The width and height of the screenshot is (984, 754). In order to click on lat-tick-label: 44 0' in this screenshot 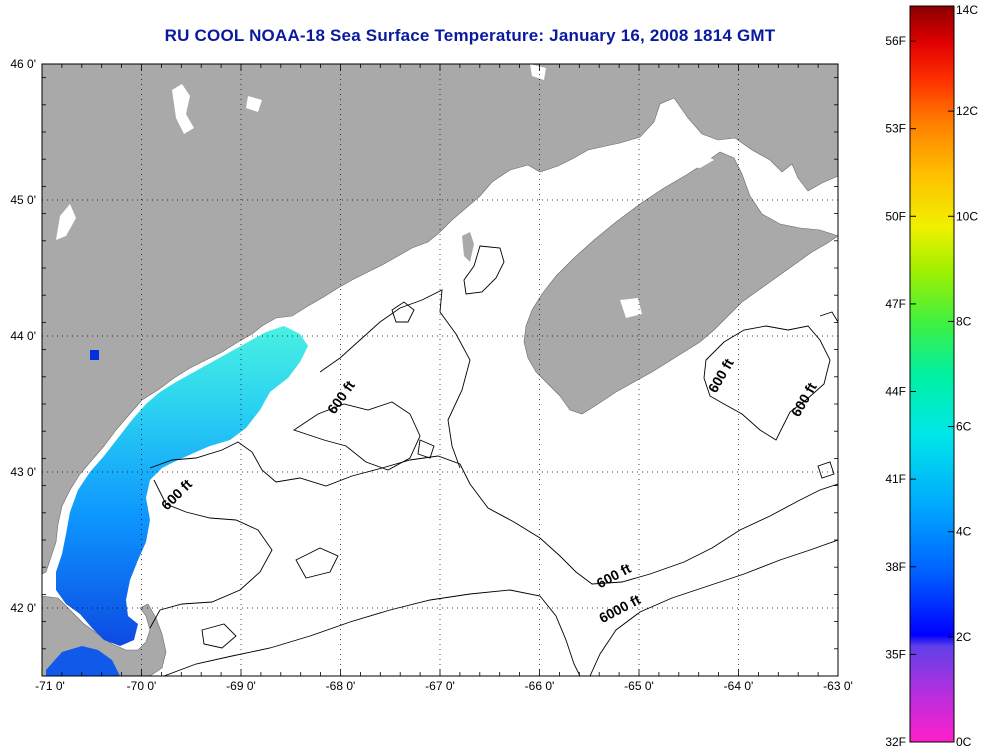, I will do `click(23, 336)`.